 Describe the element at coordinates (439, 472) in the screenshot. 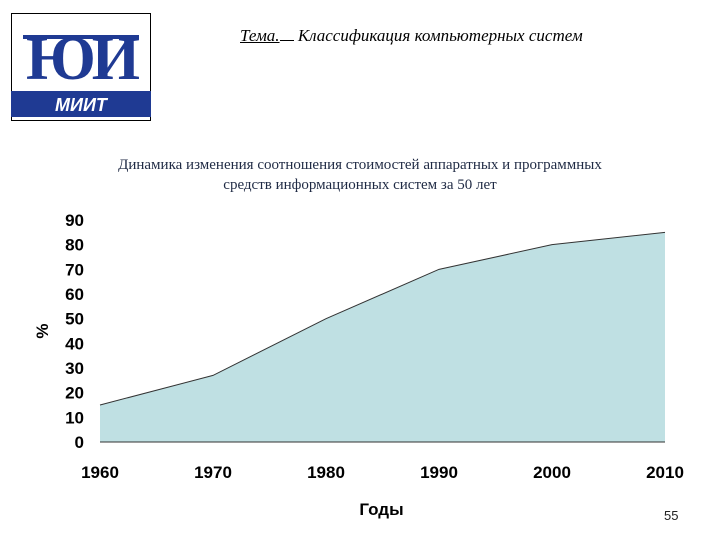

I see `x-tick-label: 1990` at that location.